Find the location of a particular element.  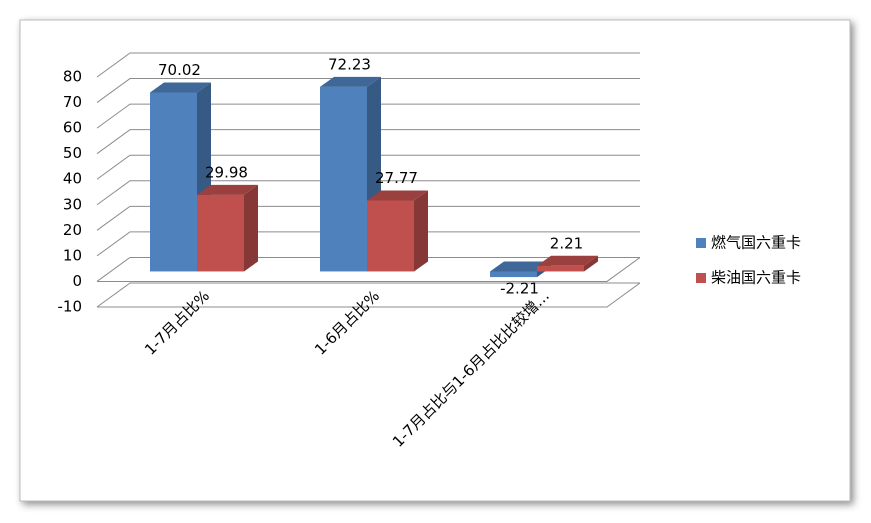

floor is located at coordinates (369, 295).